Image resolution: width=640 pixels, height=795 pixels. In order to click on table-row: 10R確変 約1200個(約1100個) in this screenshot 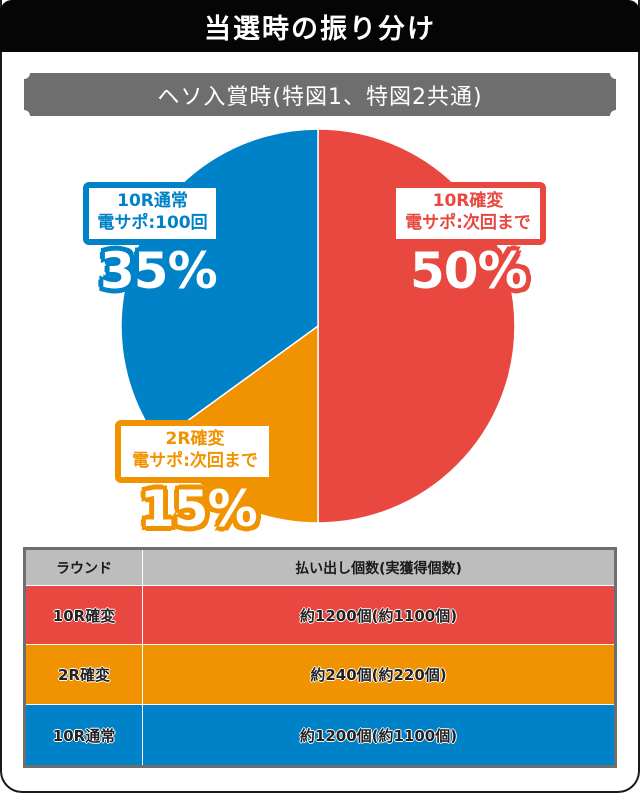, I will do `click(320, 615)`.